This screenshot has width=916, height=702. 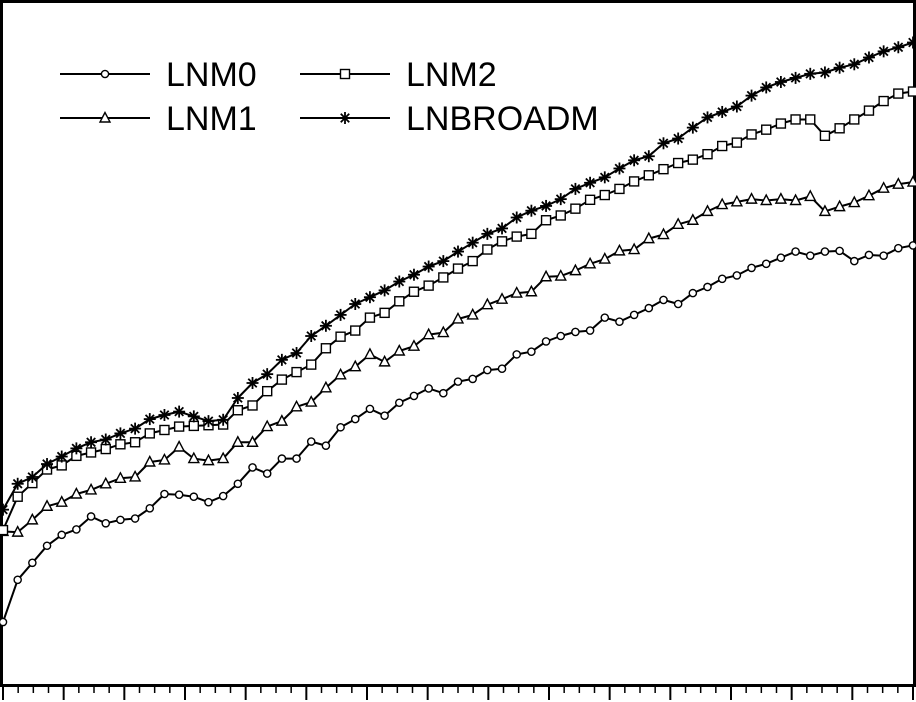 What do you see at coordinates (329, 97) in the screenshot?
I see `legend: LNM0 LNM1 LNM2 LNBROADM` at bounding box center [329, 97].